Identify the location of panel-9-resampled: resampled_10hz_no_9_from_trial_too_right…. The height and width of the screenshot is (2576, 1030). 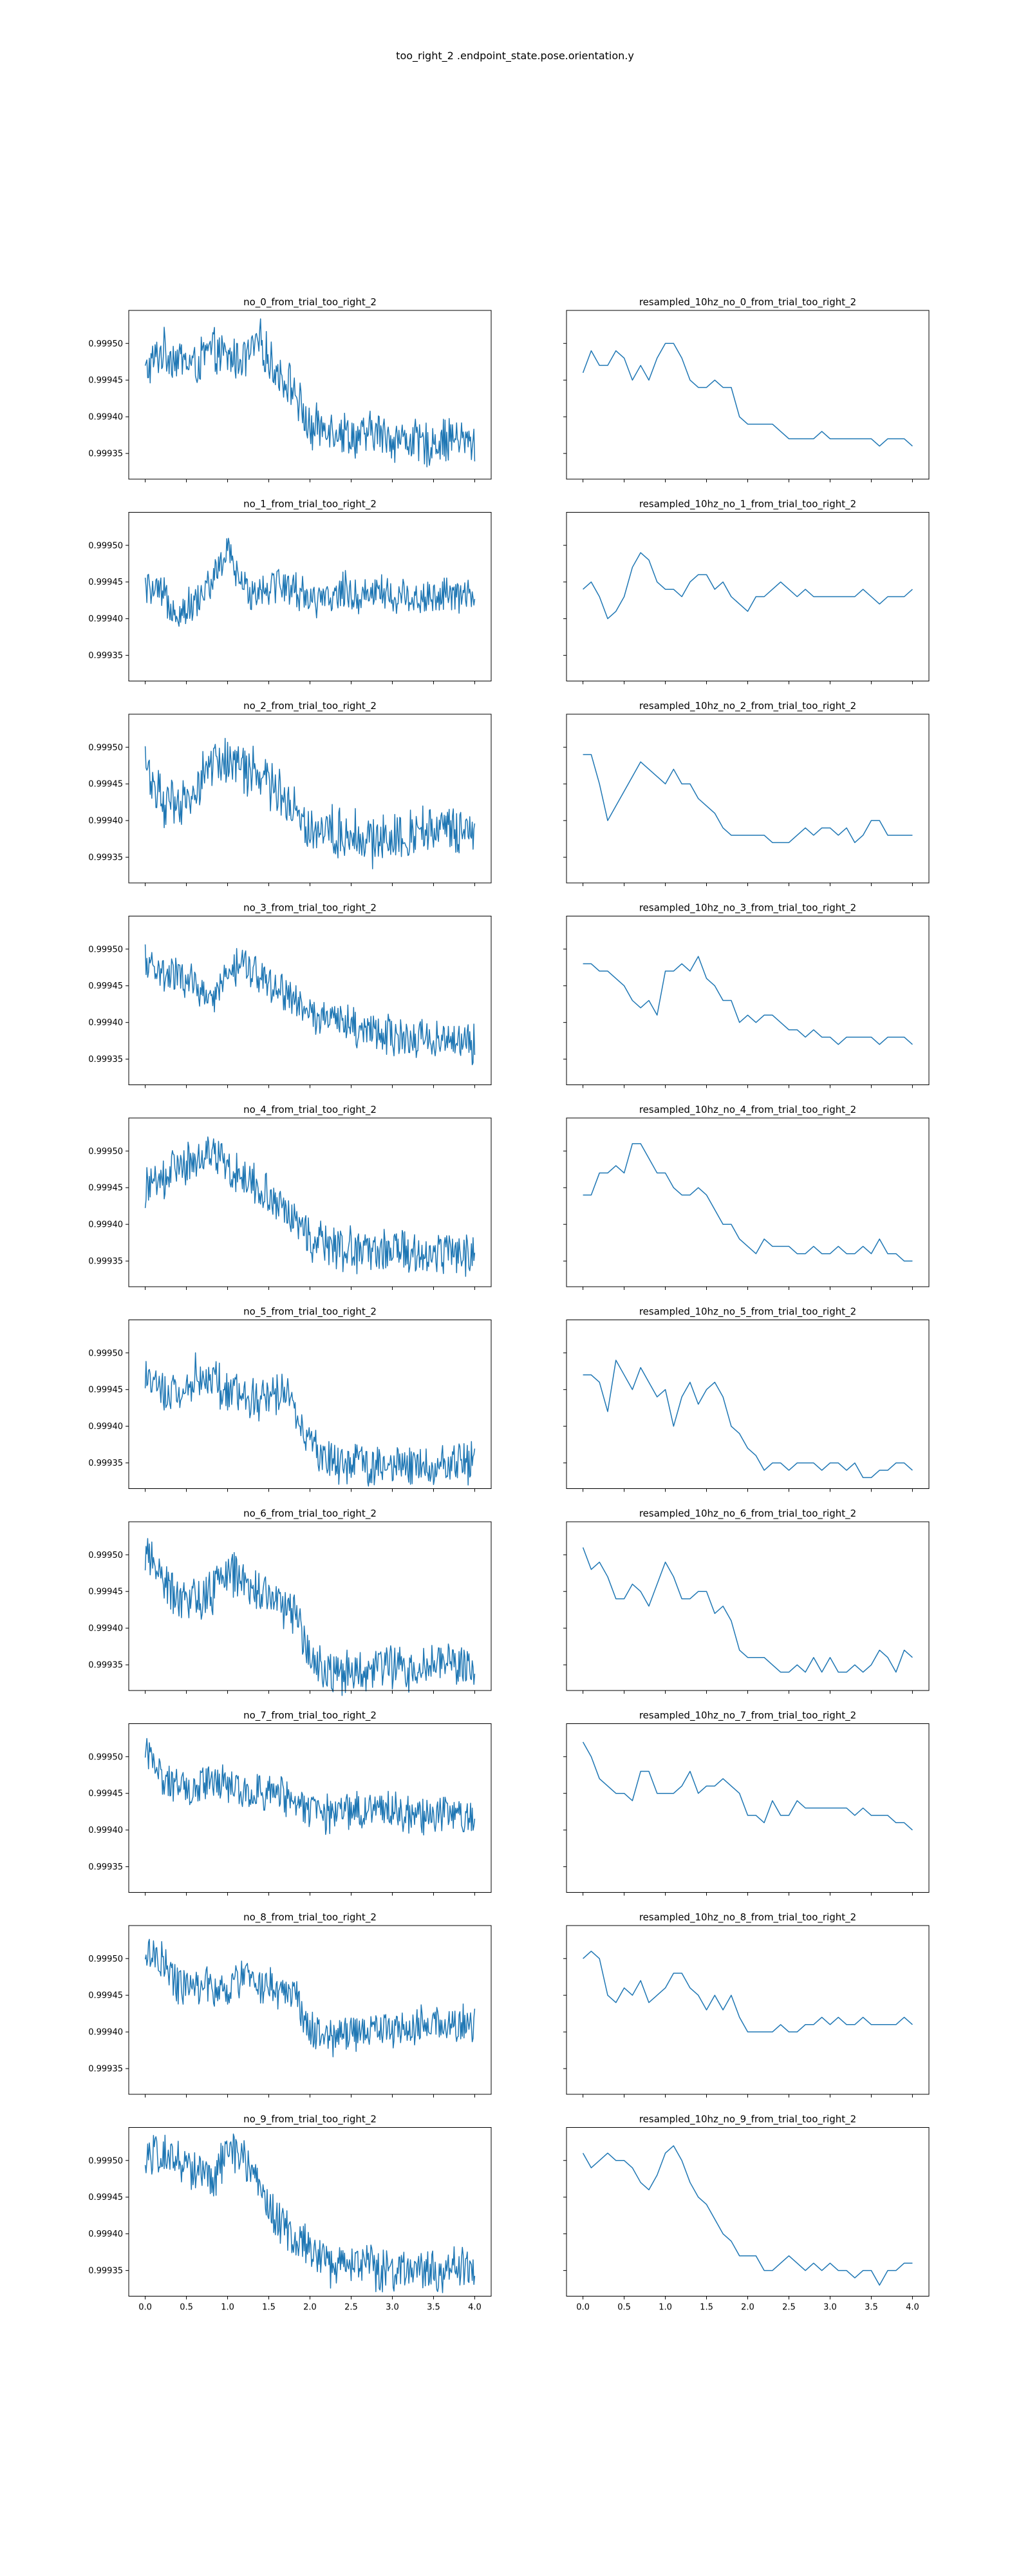
(747, 2213).